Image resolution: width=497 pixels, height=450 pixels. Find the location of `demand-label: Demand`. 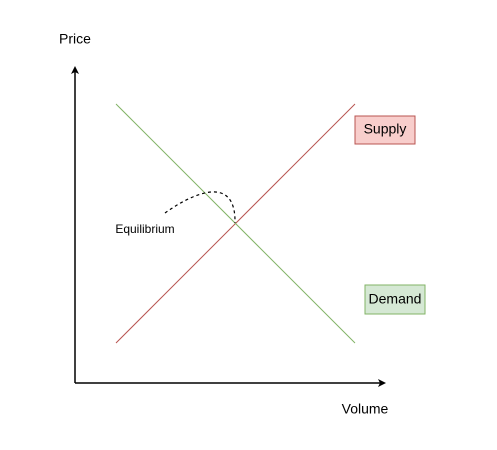

demand-label: Demand is located at coordinates (395, 299).